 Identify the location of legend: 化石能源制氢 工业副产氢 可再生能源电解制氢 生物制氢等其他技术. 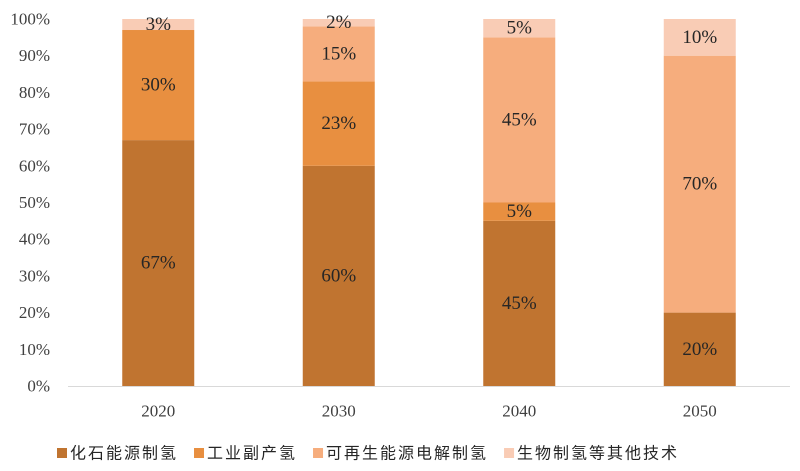
(368, 453).